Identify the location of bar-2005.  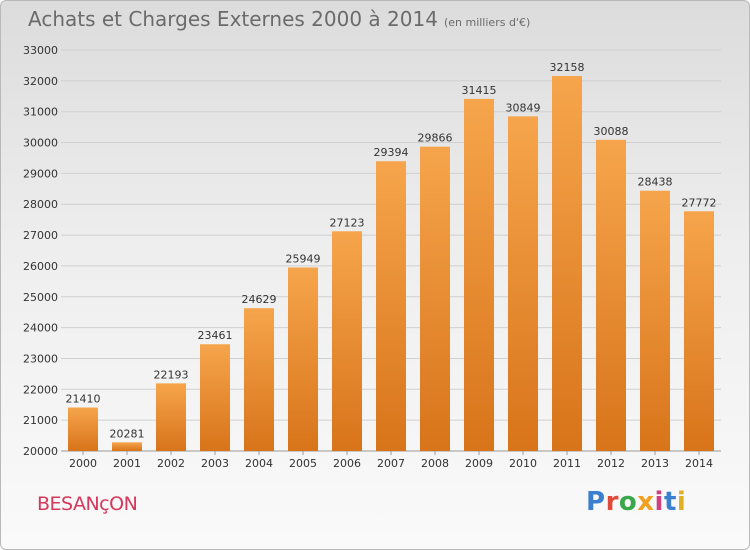
(303, 359).